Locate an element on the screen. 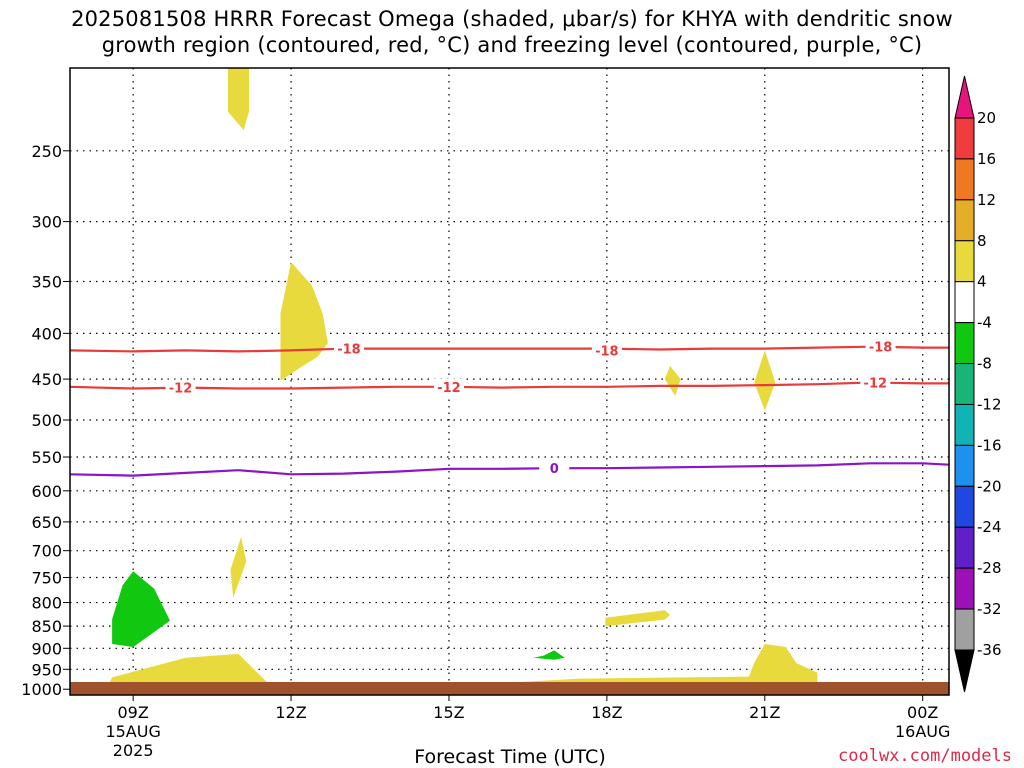 The width and height of the screenshot is (1024, 768). x-axis-title: Forecast Time (UTC) is located at coordinates (510, 757).